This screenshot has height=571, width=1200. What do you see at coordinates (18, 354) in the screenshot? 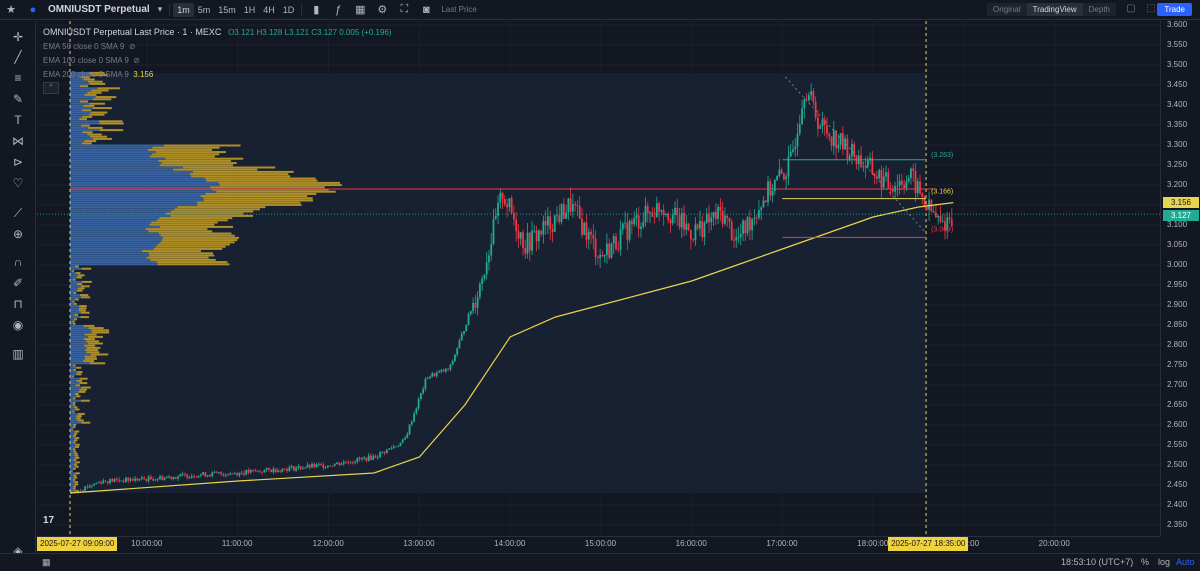
I see `trash-icon: ▥` at bounding box center [18, 354].